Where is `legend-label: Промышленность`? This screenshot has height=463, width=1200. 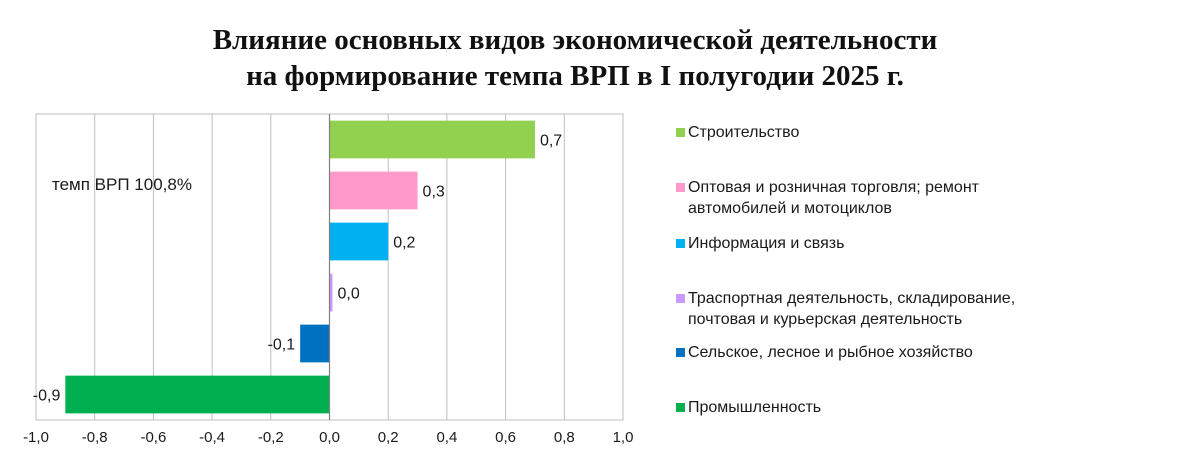 legend-label: Промышленность is located at coordinates (755, 407).